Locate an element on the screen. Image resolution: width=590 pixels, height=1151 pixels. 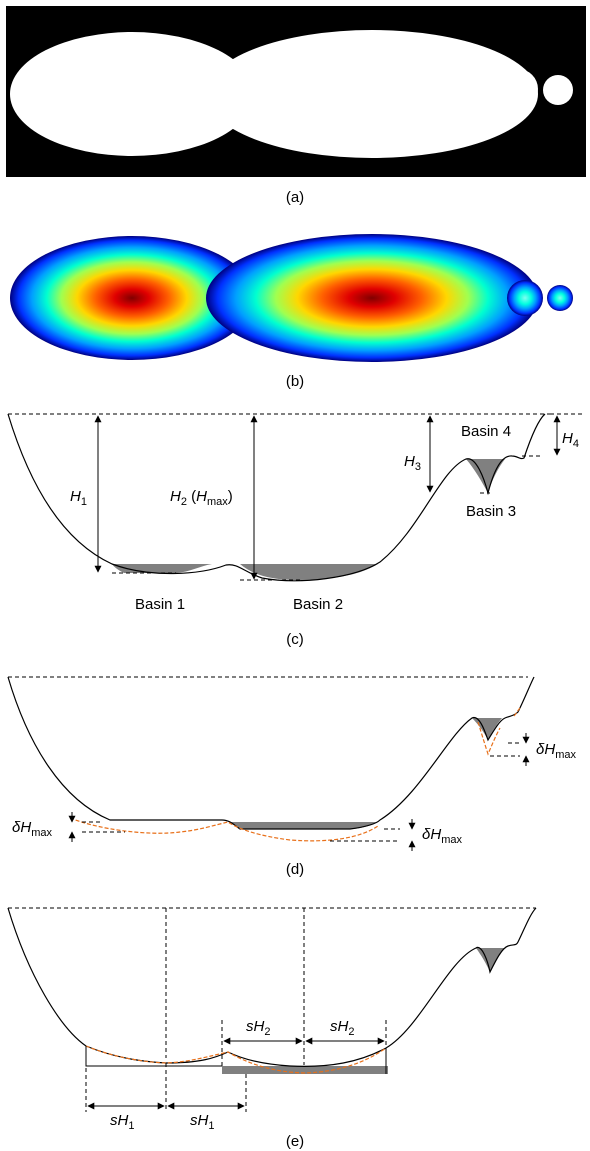
label-dhmax-left: δHmax is located at coordinates (32, 829).